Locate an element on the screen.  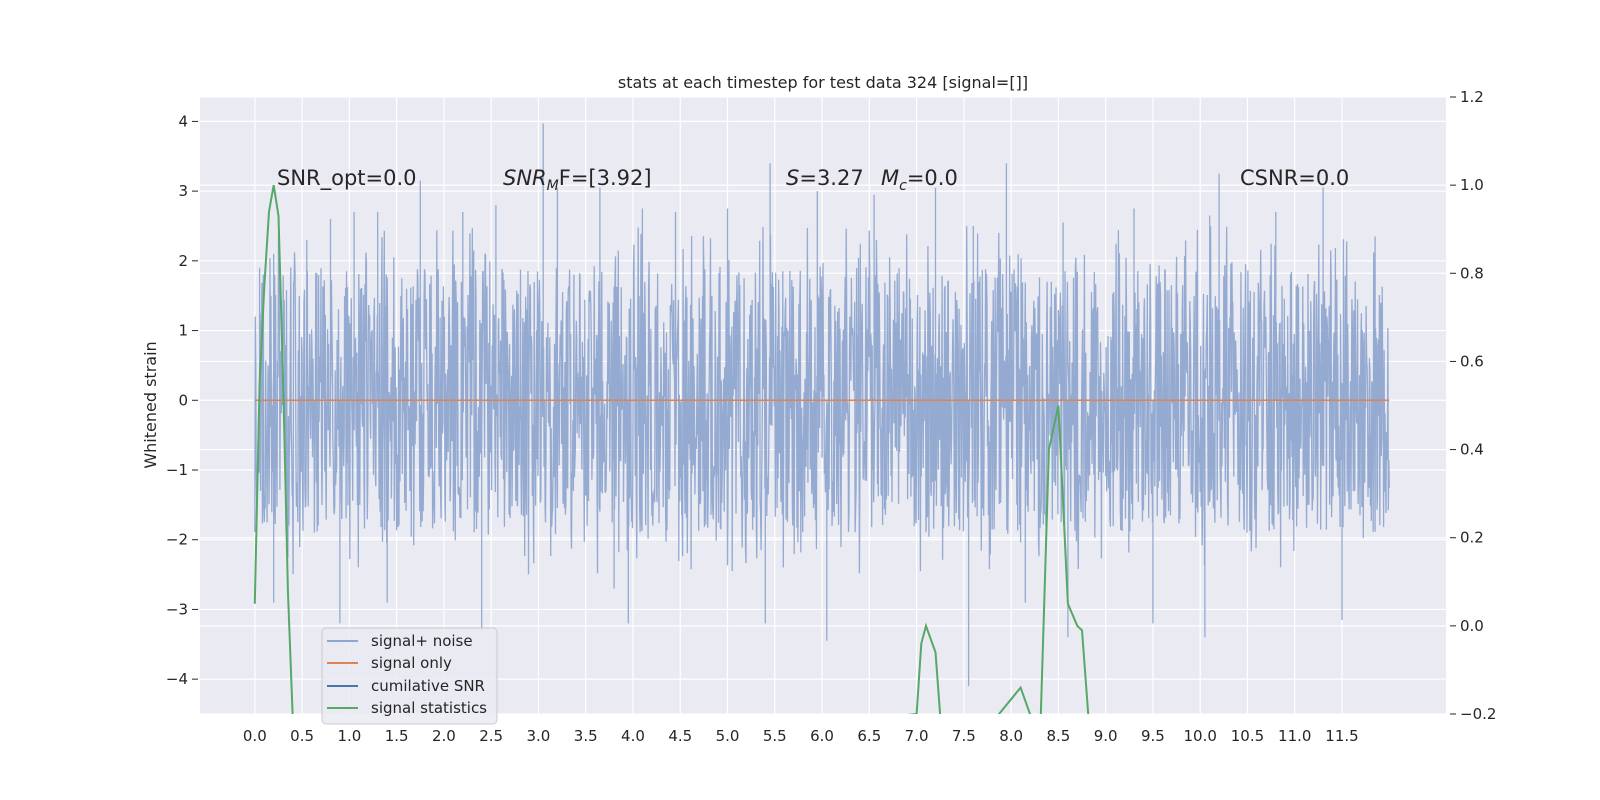
y2-tick-label: −0.2 is located at coordinates (1478, 714).